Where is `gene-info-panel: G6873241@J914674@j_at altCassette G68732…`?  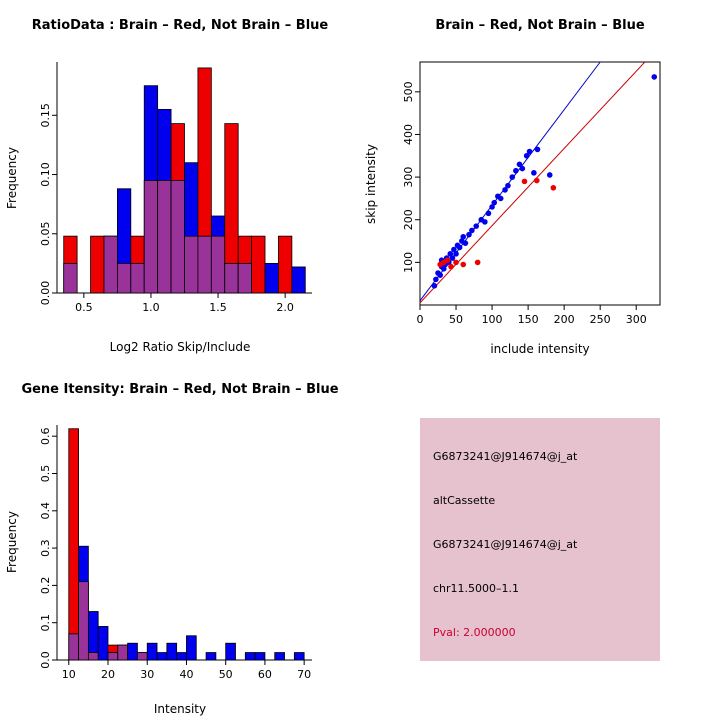
gene-info-panel: G6873241@J914674@j_at altCassette G68732… is located at coordinates (540, 539).